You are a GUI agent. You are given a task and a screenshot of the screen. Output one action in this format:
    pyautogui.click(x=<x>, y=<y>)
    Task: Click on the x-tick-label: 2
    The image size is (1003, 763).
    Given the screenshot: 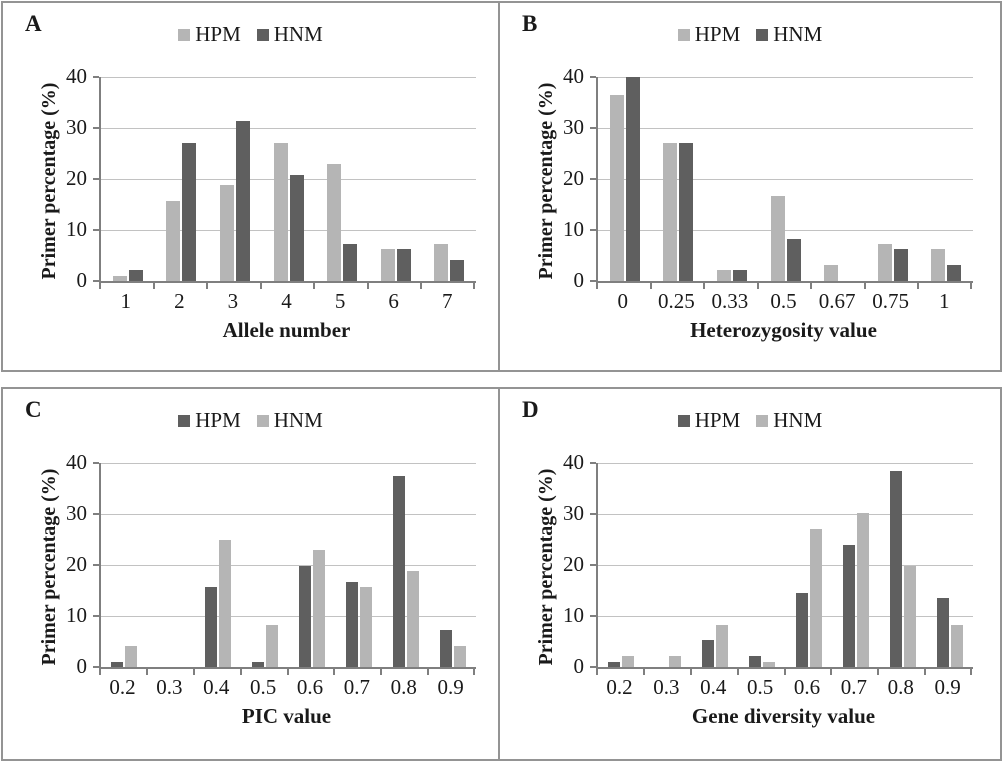 What is the action you would take?
    pyautogui.click(x=179, y=301)
    